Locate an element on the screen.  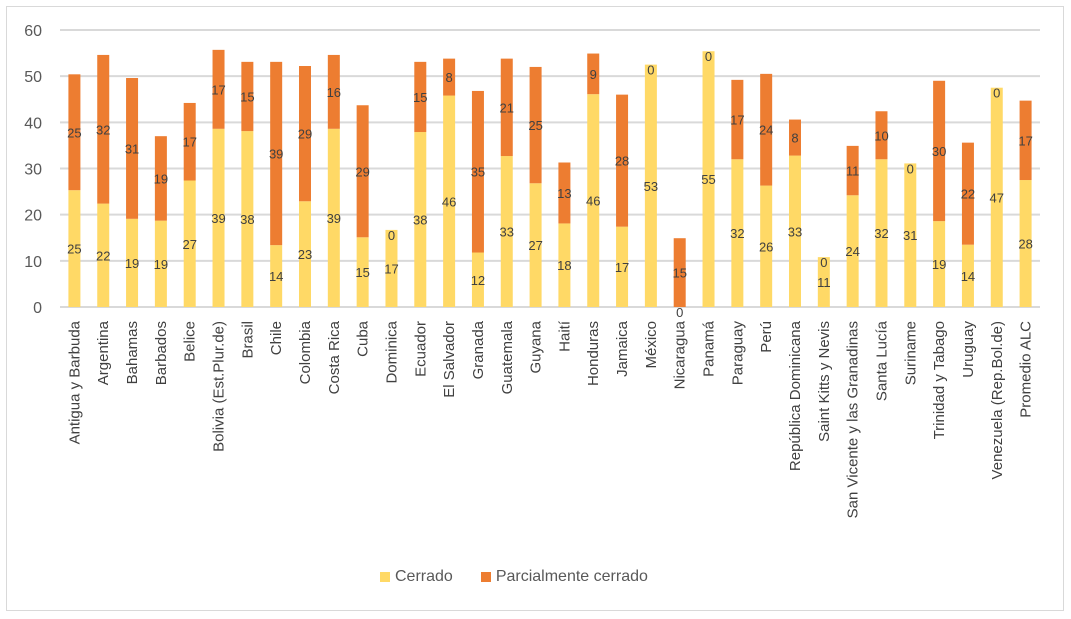
x-category-label: Trinidad y Tabago is located at coordinates (939, 380).